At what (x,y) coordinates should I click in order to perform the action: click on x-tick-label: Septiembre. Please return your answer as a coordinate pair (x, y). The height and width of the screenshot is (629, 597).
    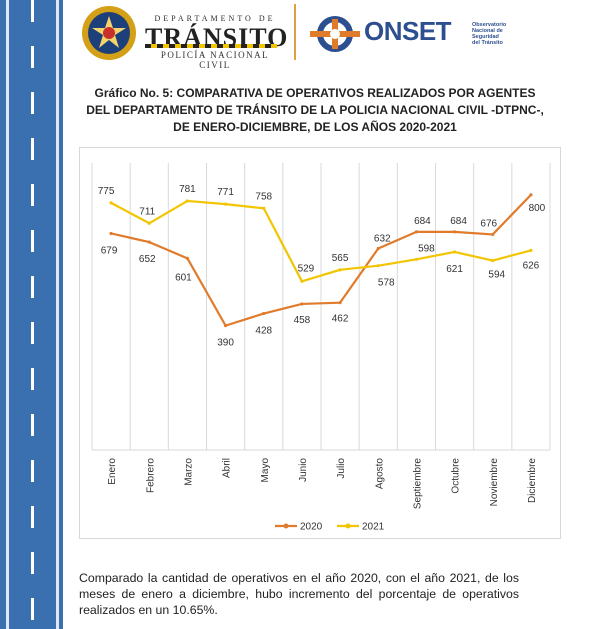
    Looking at the image, I should click on (417, 484).